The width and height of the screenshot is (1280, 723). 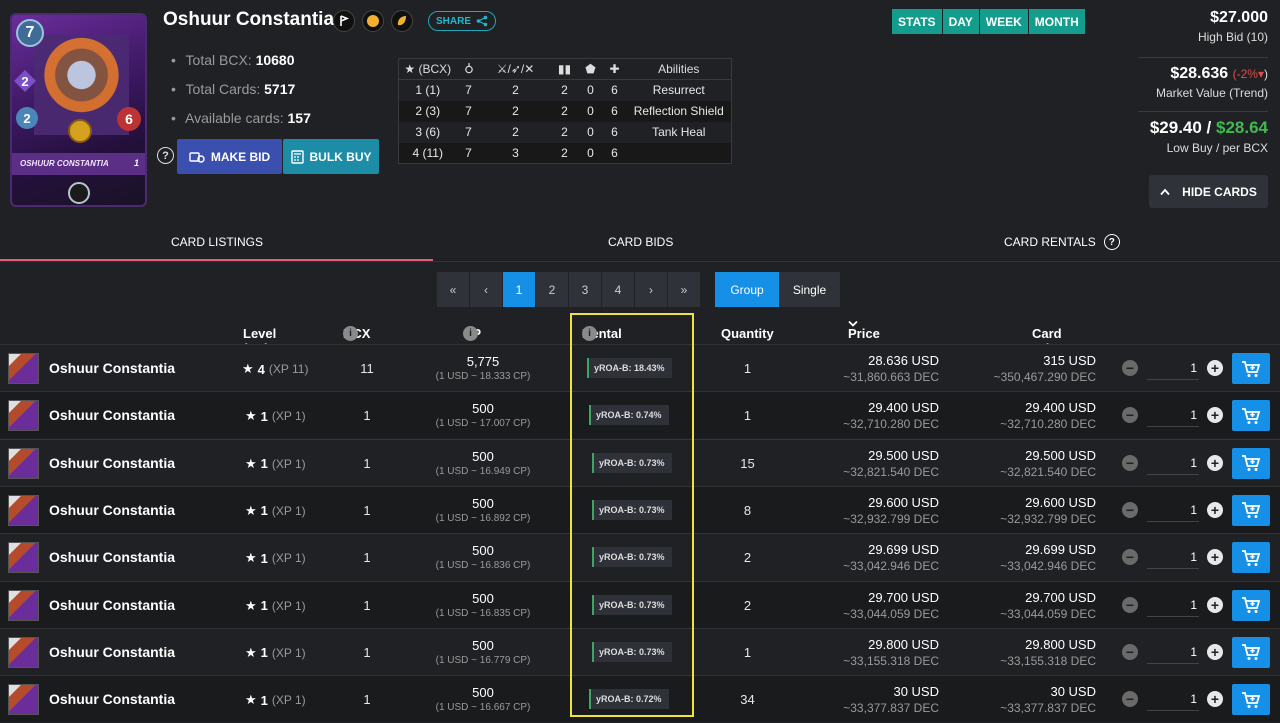 What do you see at coordinates (340, 156) in the screenshot?
I see `bulk-buy-label: BULK BUY` at bounding box center [340, 156].